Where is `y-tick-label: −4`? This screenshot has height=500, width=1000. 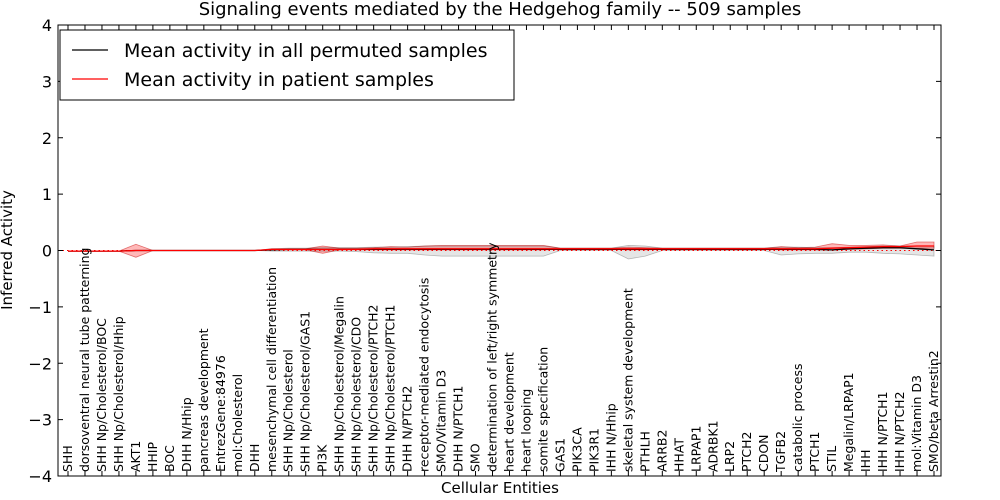 y-tick-label: −4 is located at coordinates (40, 476).